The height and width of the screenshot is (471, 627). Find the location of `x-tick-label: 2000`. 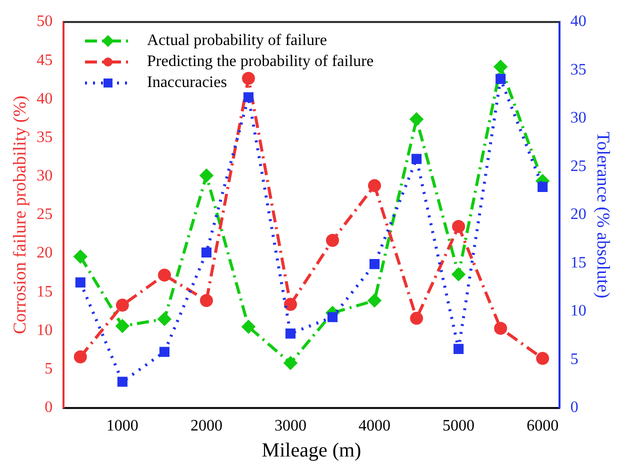

x-tick-label: 2000 is located at coordinates (206, 426).